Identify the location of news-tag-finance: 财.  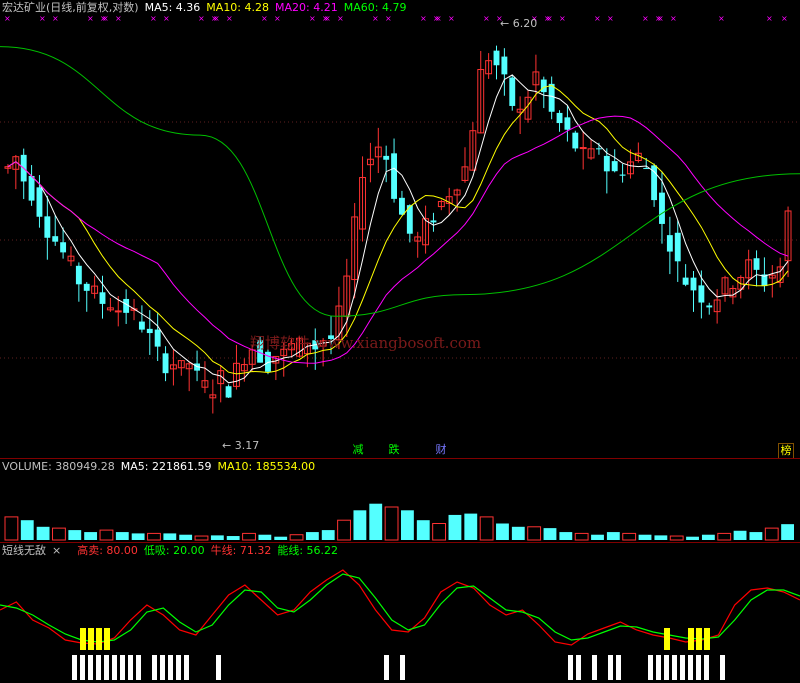
(441, 450).